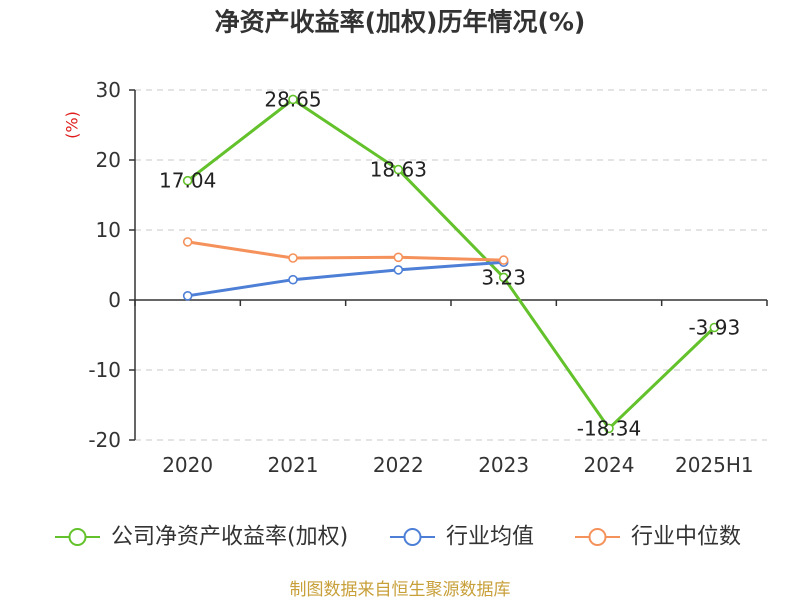  I want to click on y-axis-label: (%), so click(72, 125).